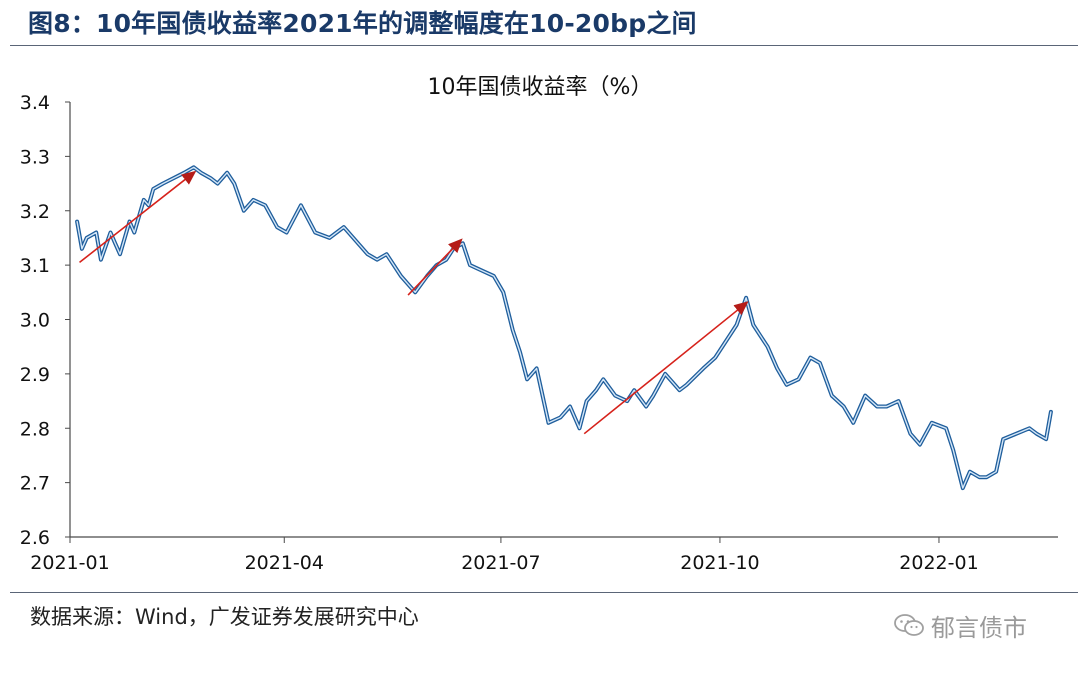 This screenshot has height=673, width=1080. Describe the element at coordinates (540, 87) in the screenshot. I see `chart-title: 10年国债收益率（%）` at that location.